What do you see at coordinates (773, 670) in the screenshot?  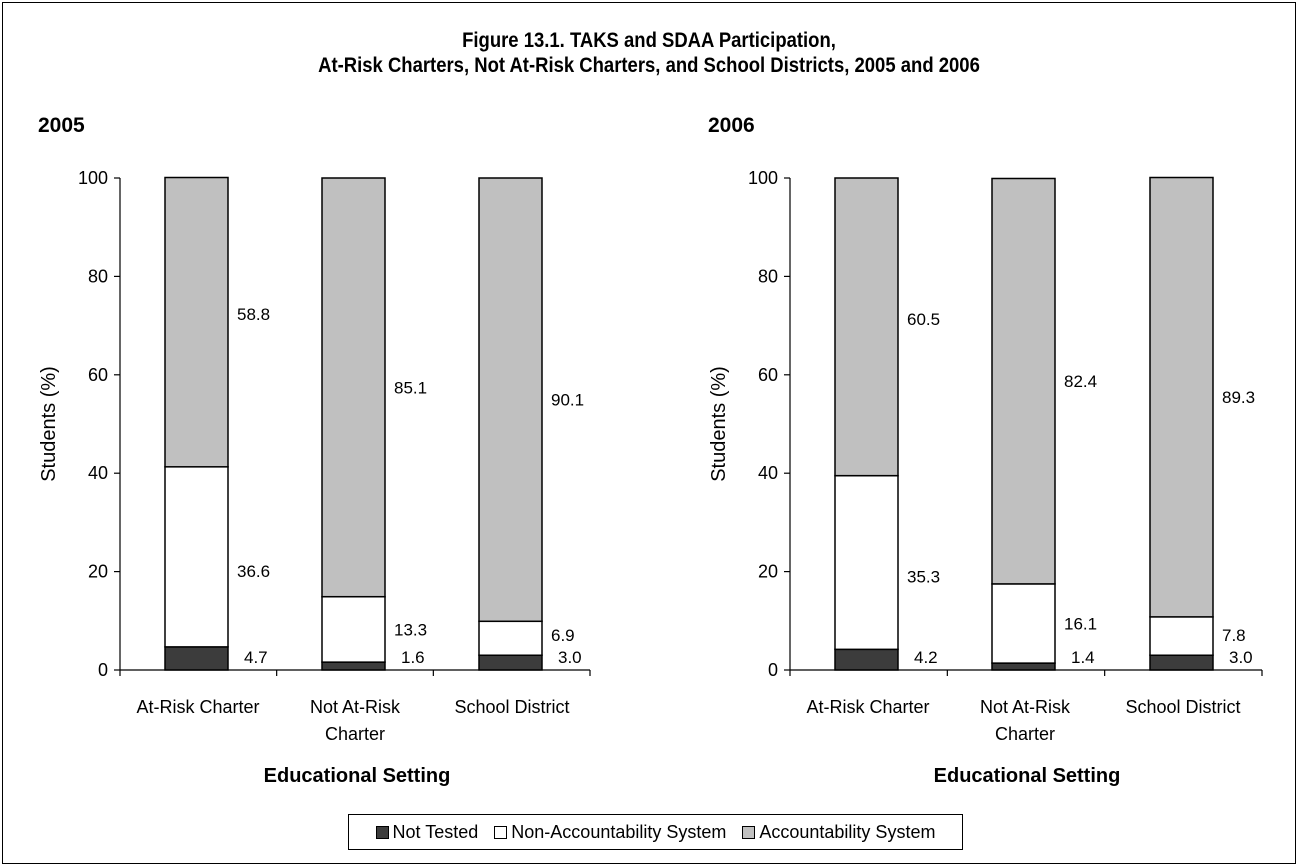 I see `panel-2006-y-tick-label: 0` at bounding box center [773, 670].